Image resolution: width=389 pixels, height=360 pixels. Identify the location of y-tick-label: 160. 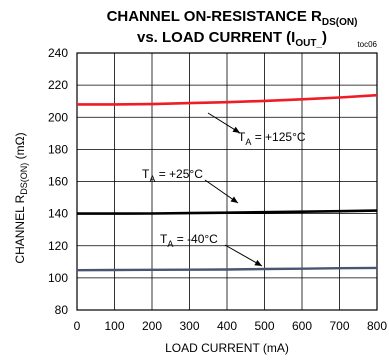
(58, 182).